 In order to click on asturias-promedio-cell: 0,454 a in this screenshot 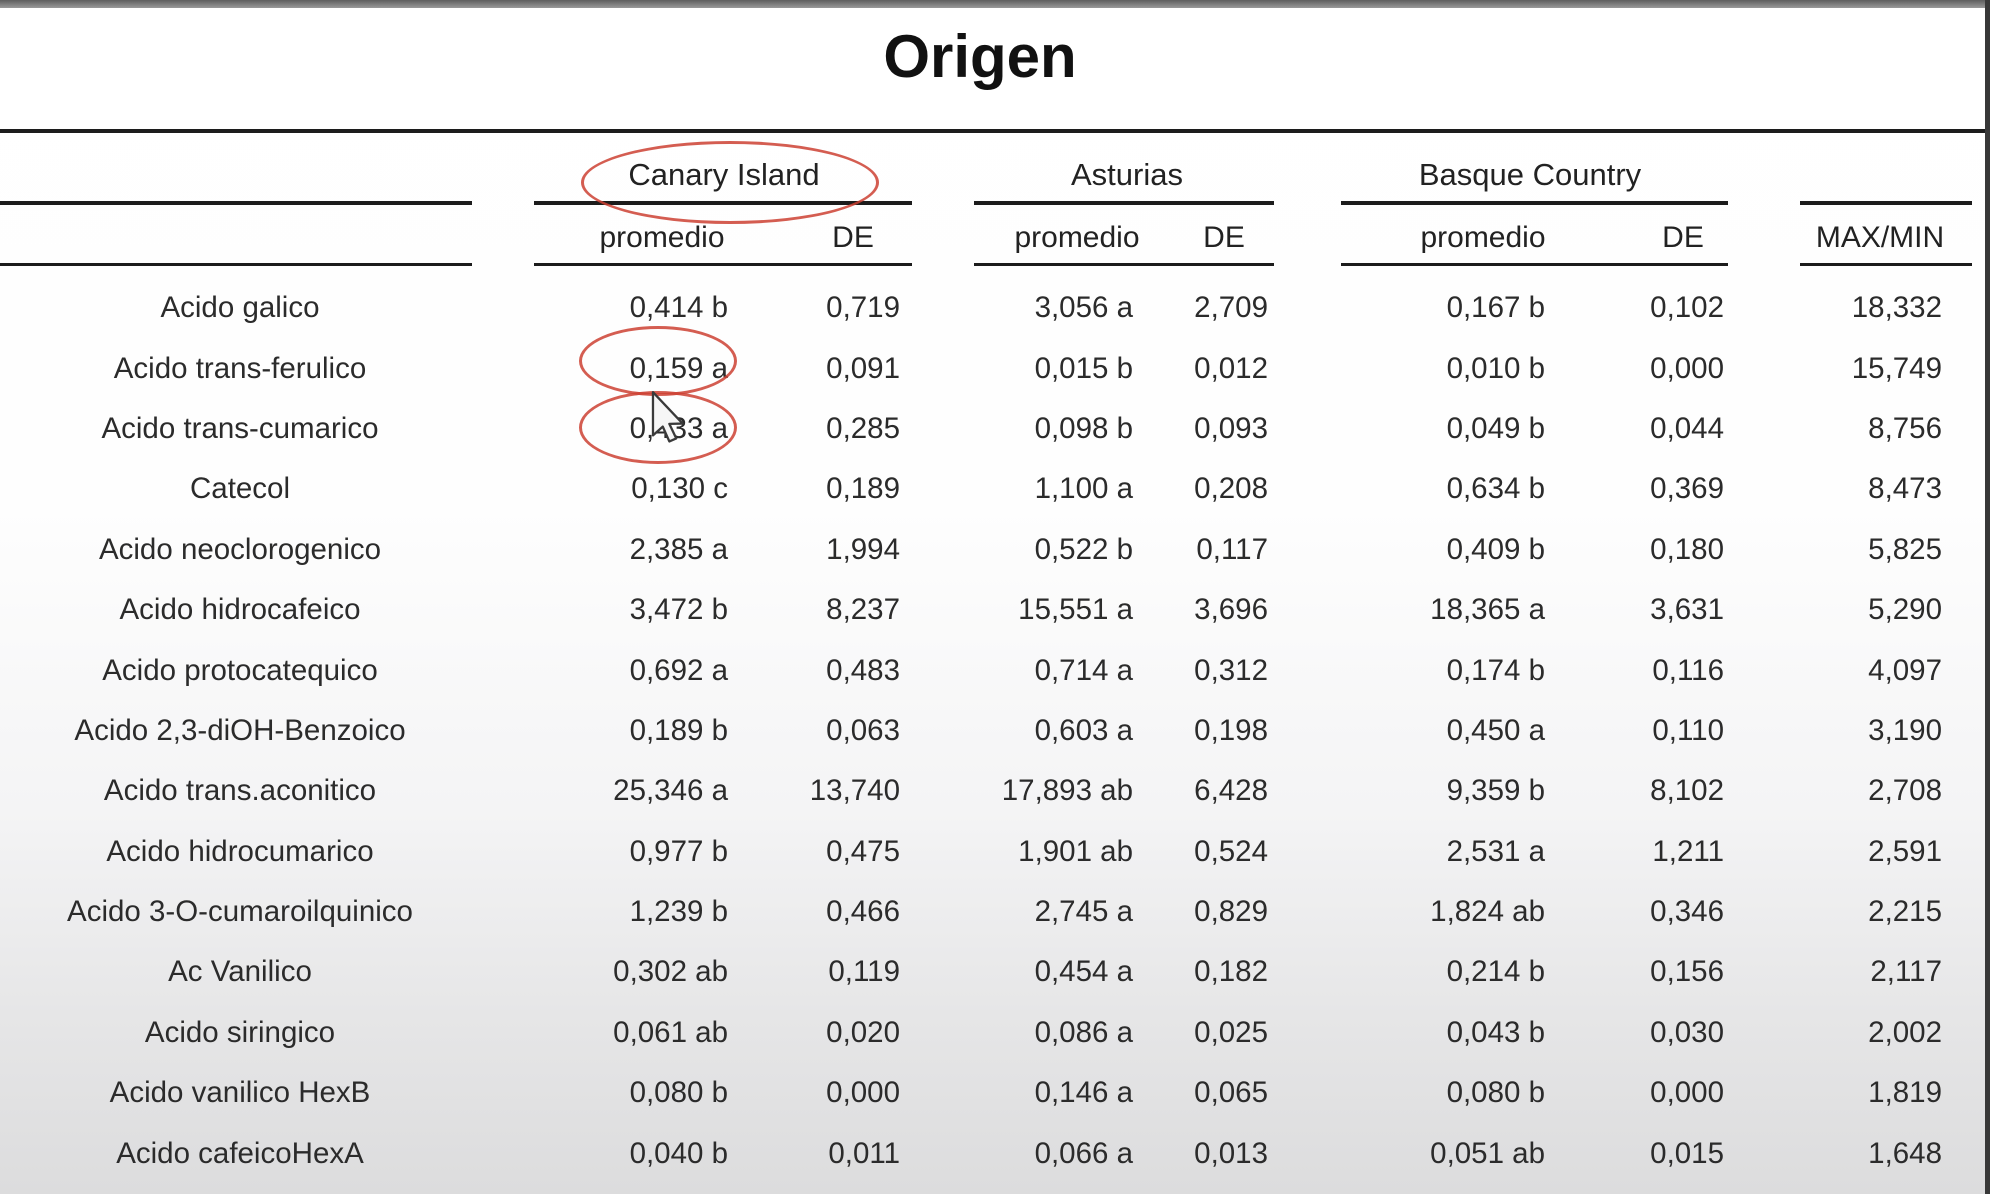, I will do `click(1083, 972)`.